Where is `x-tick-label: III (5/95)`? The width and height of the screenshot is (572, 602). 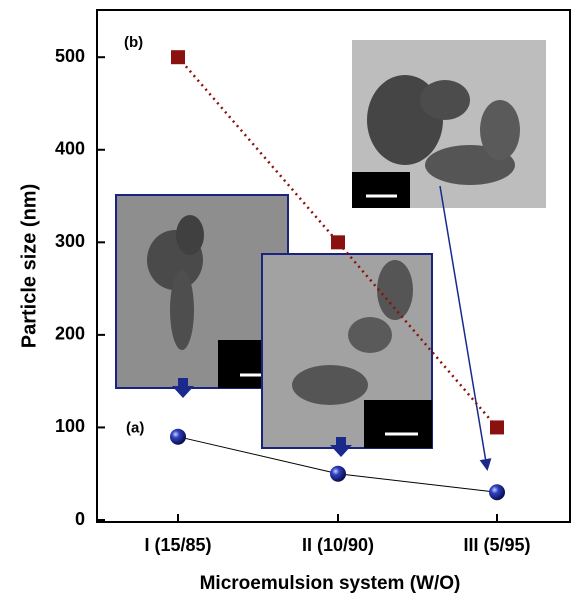 x-tick-label: III (5/95) is located at coordinates (496, 545).